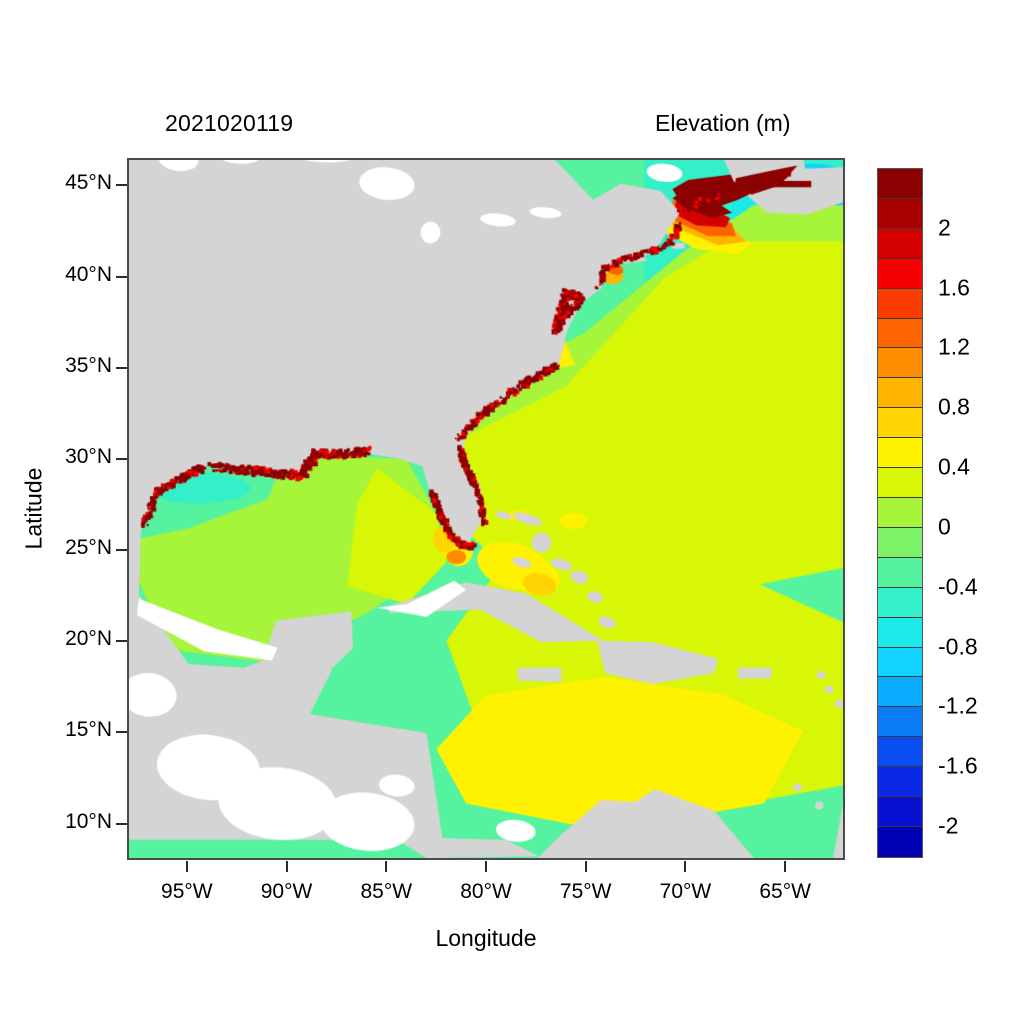 Image resolution: width=1024 pixels, height=1024 pixels. What do you see at coordinates (685, 891) in the screenshot?
I see `x-tick-label-5: 70°W` at bounding box center [685, 891].